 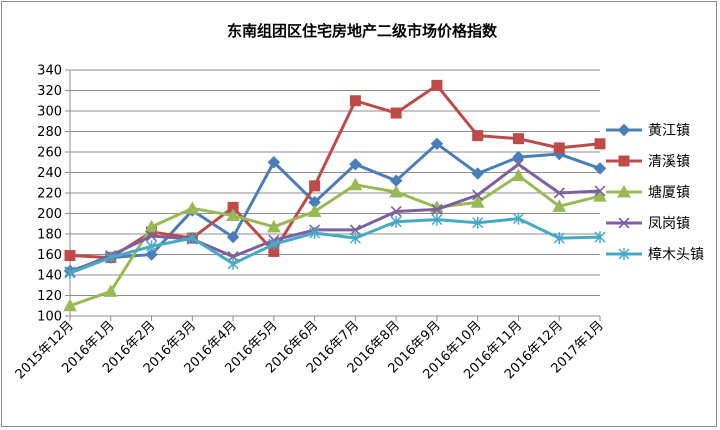 What do you see at coordinates (669, 193) in the screenshot?
I see `legend-label: 塘厦镇` at bounding box center [669, 193].